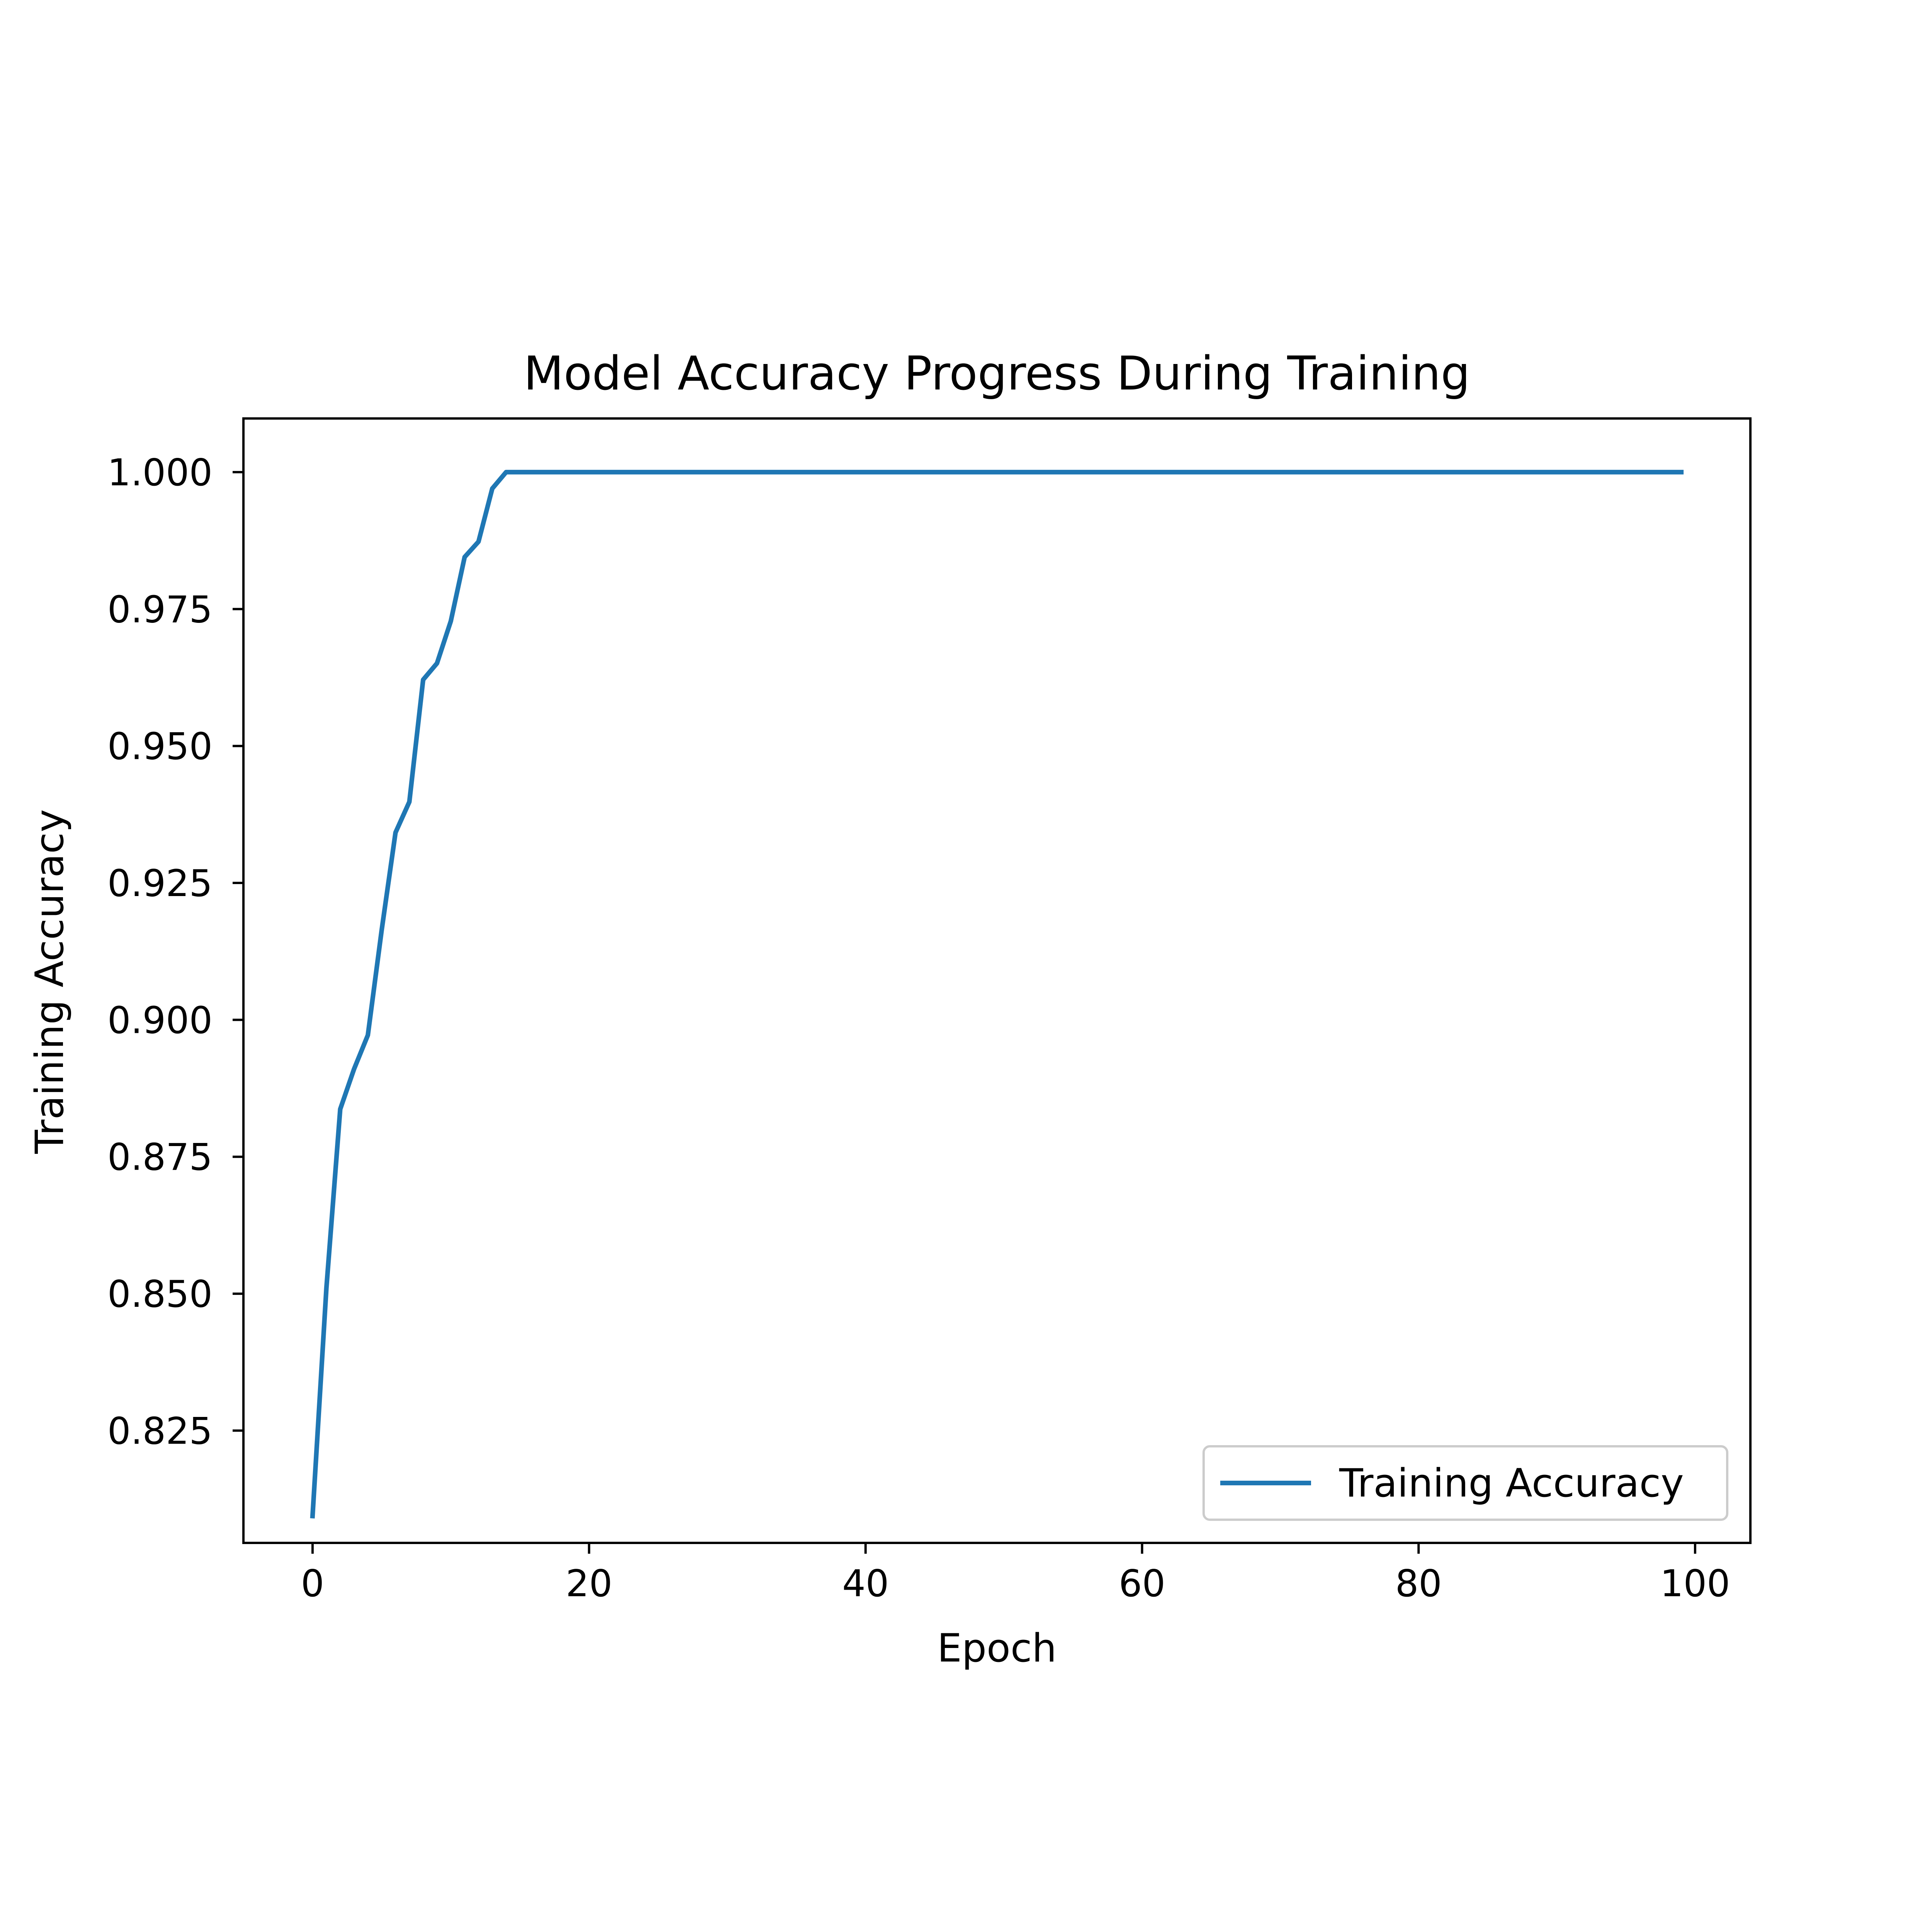 The image size is (1932, 1932). Describe the element at coordinates (1419, 1584) in the screenshot. I see `x-tick-label: 80` at that location.